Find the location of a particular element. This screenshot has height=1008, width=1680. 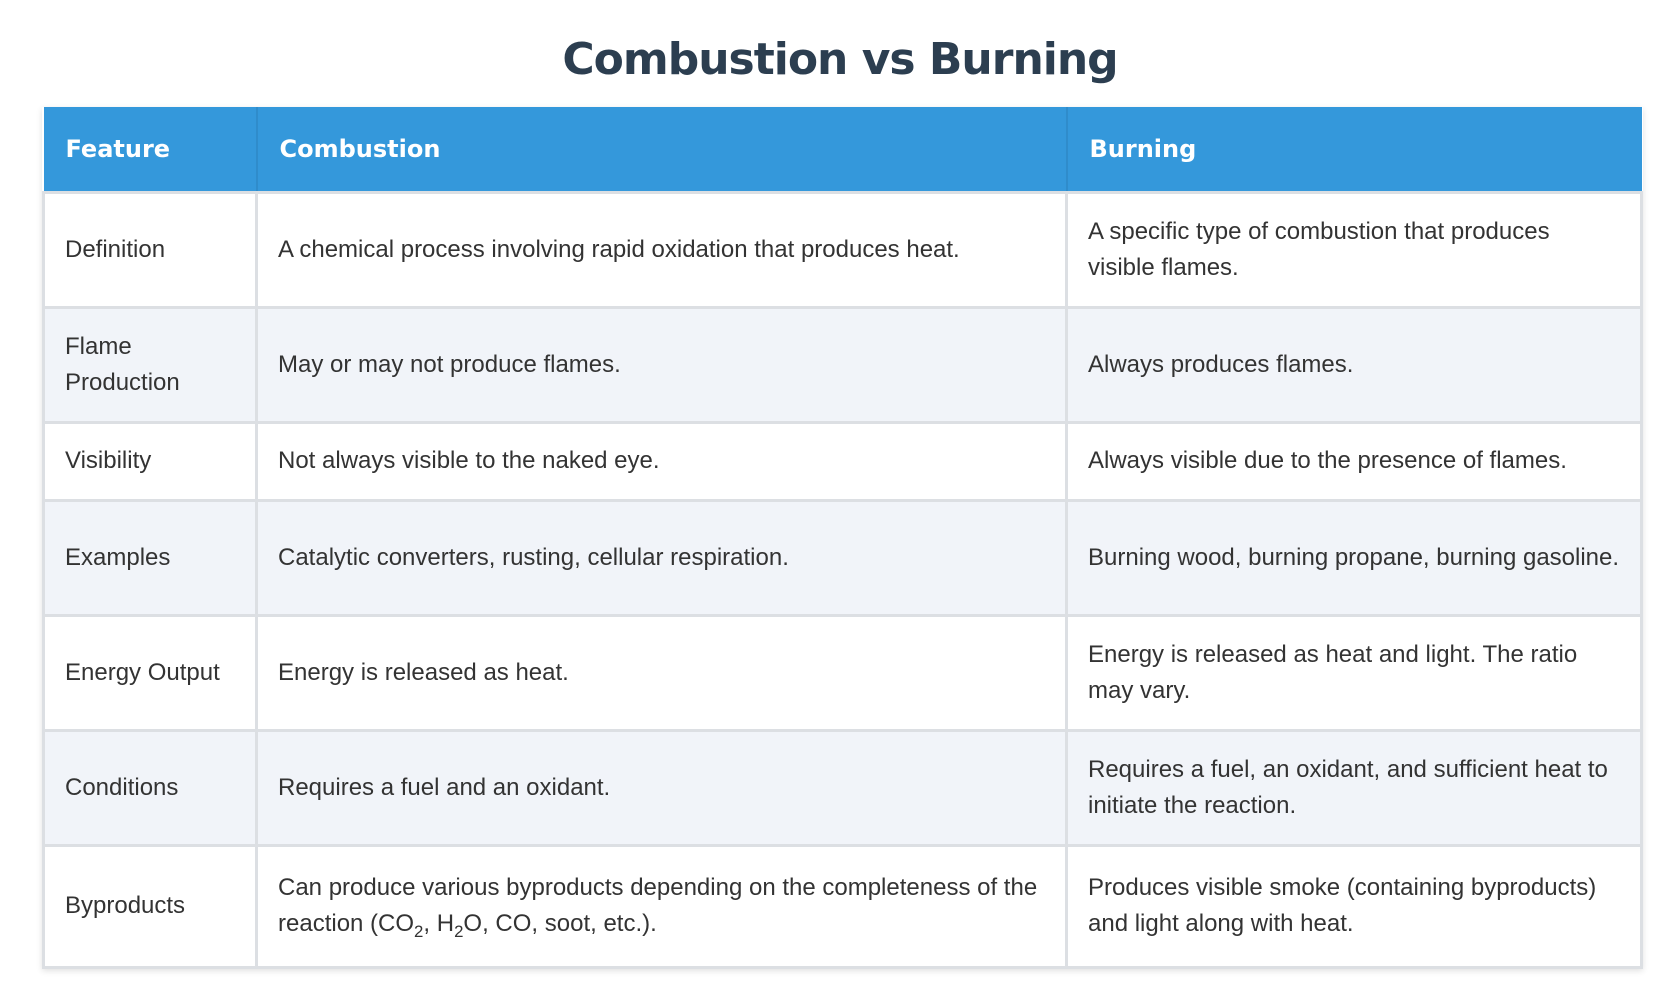

cell-feature: Flame Production is located at coordinates (150, 364).